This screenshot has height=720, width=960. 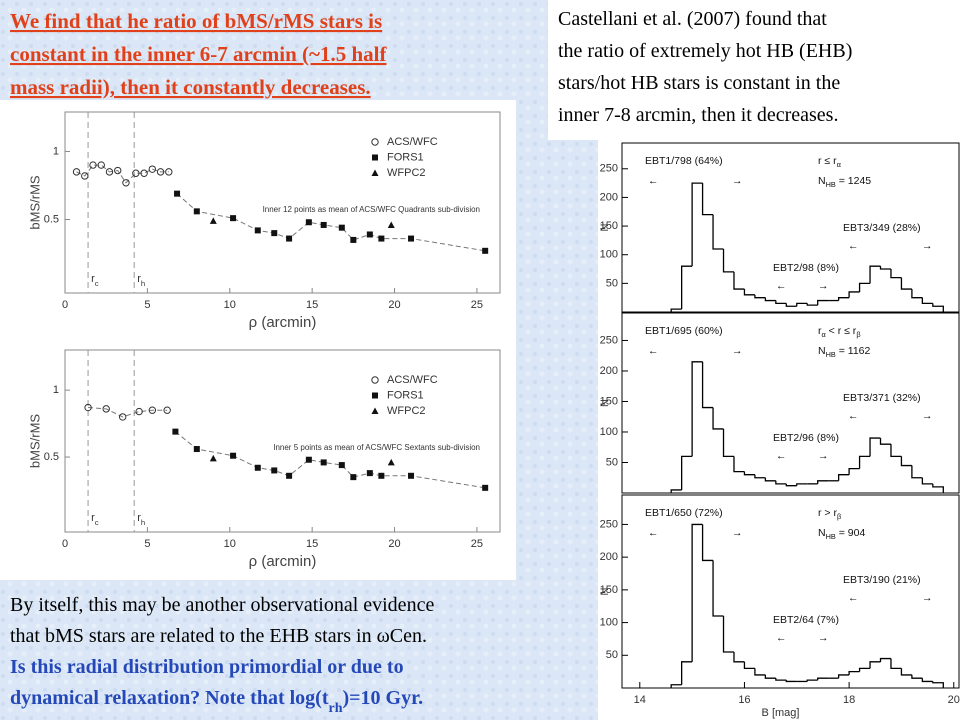 I want to click on text-part: )=10 Gyr., so click(x=383, y=698).